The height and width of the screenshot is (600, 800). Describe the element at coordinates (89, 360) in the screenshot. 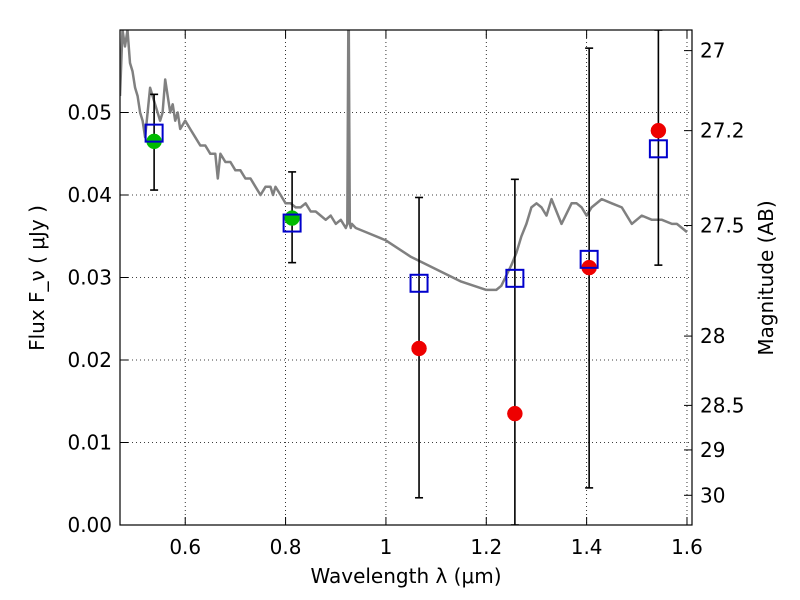

I see `y-tick-label: 0.02` at that location.